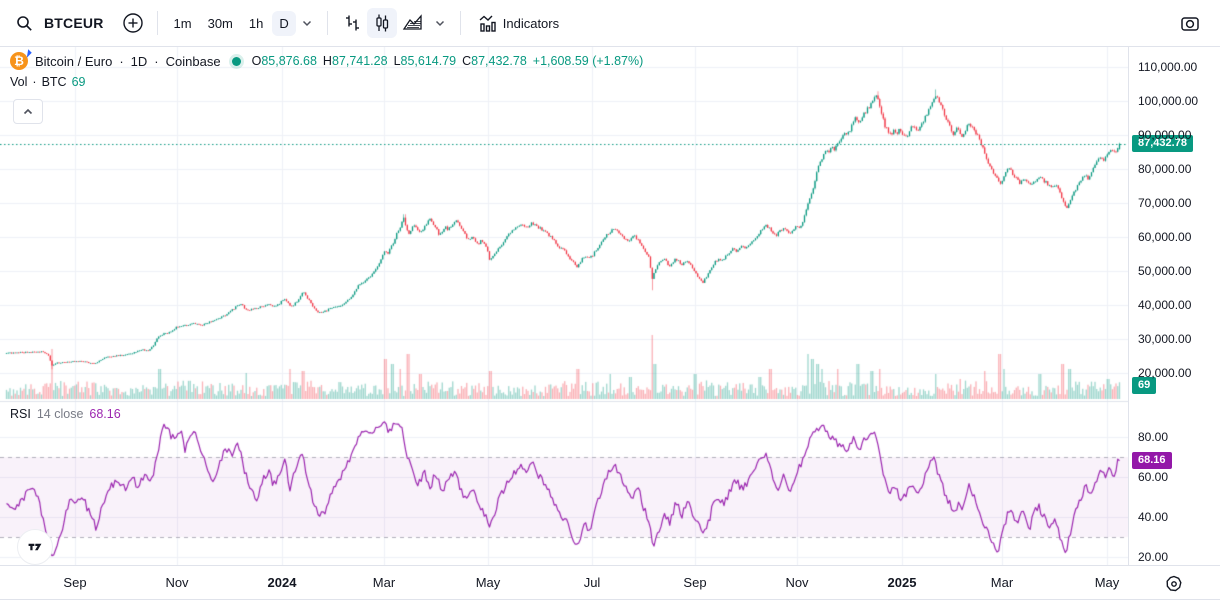  I want to click on volume-legend: Vol · BTC 69, so click(47, 82).